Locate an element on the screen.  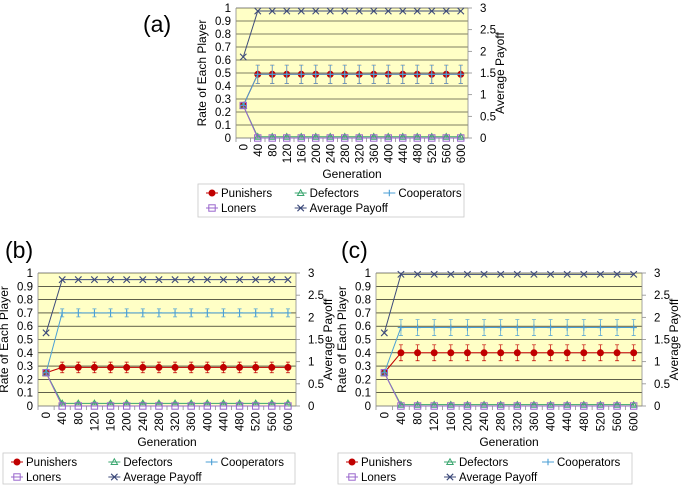
panel-label: (b) is located at coordinates (19, 250).